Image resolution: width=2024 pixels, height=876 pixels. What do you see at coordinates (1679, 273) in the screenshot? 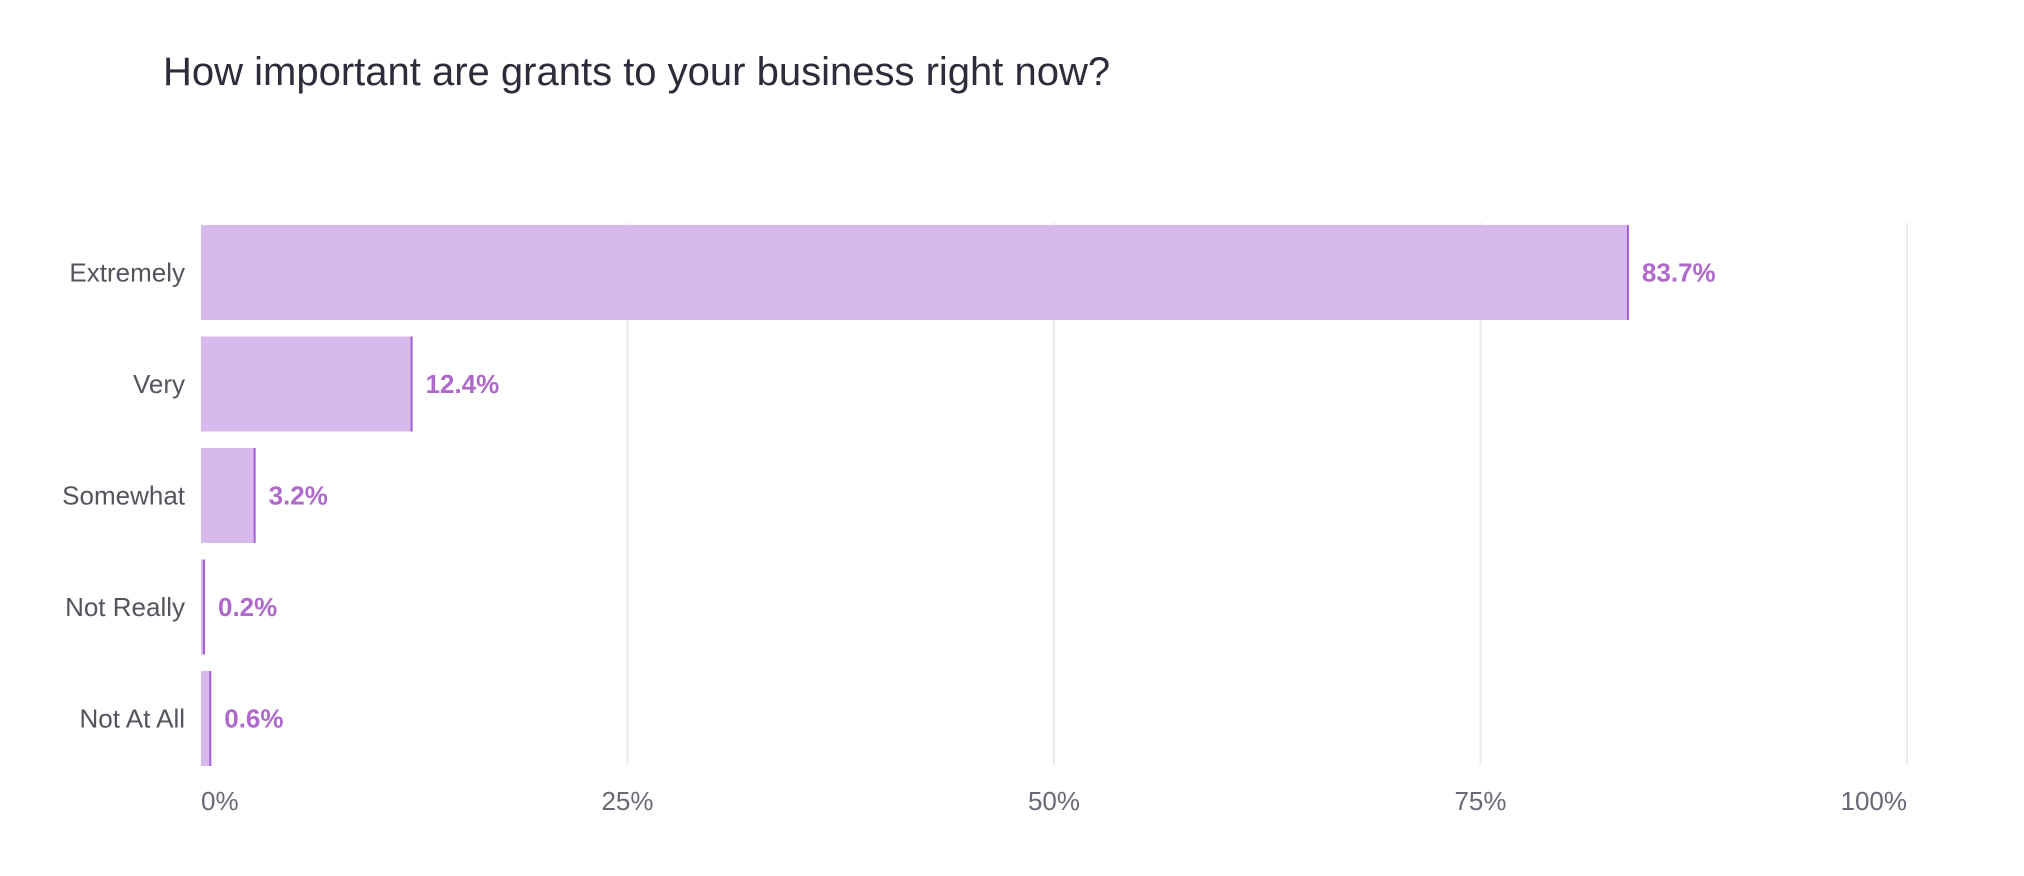
I see `value-label: 83.7%` at bounding box center [1679, 273].